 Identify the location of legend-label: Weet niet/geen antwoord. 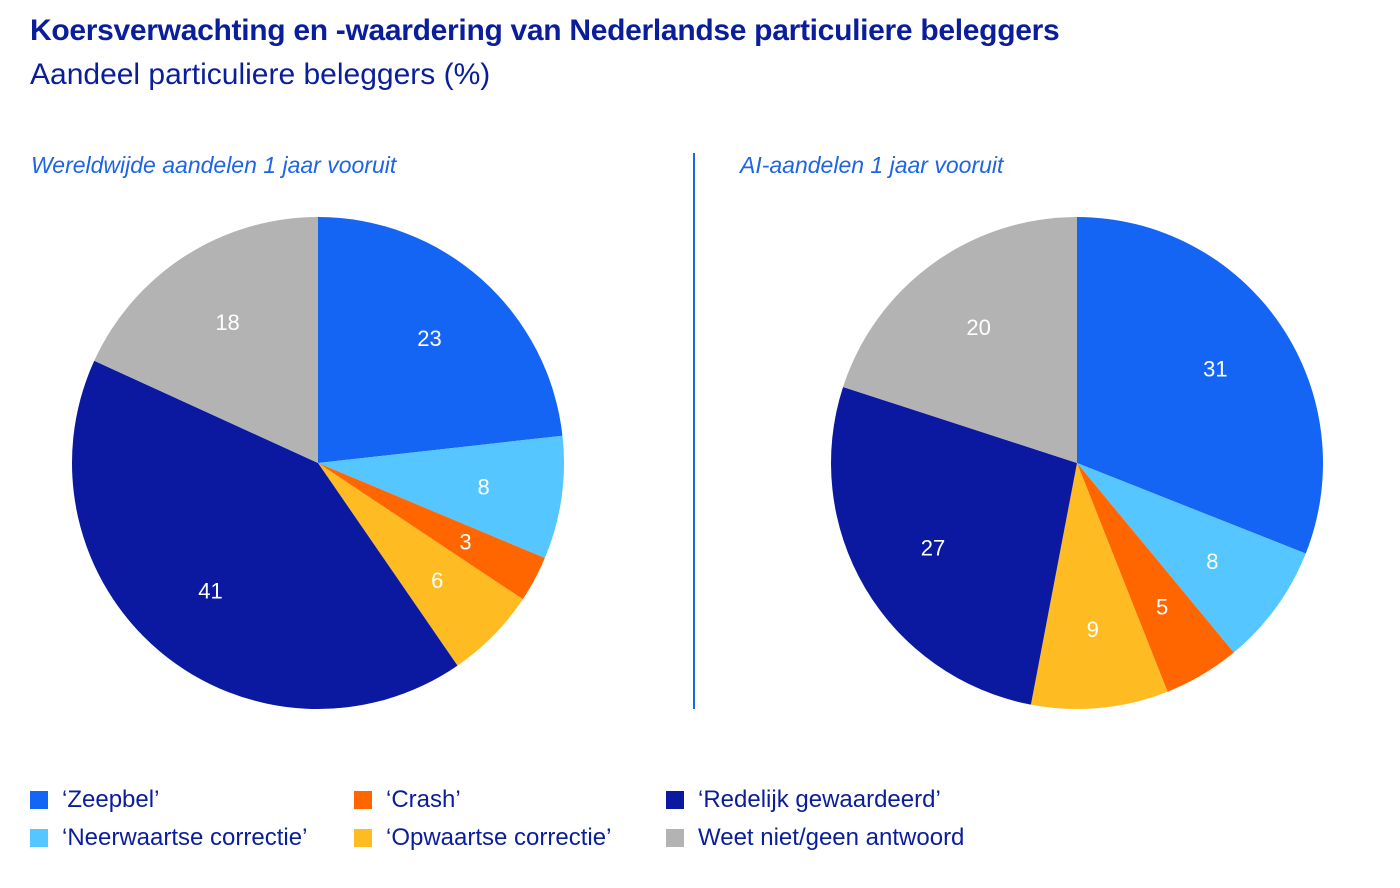
(831, 837).